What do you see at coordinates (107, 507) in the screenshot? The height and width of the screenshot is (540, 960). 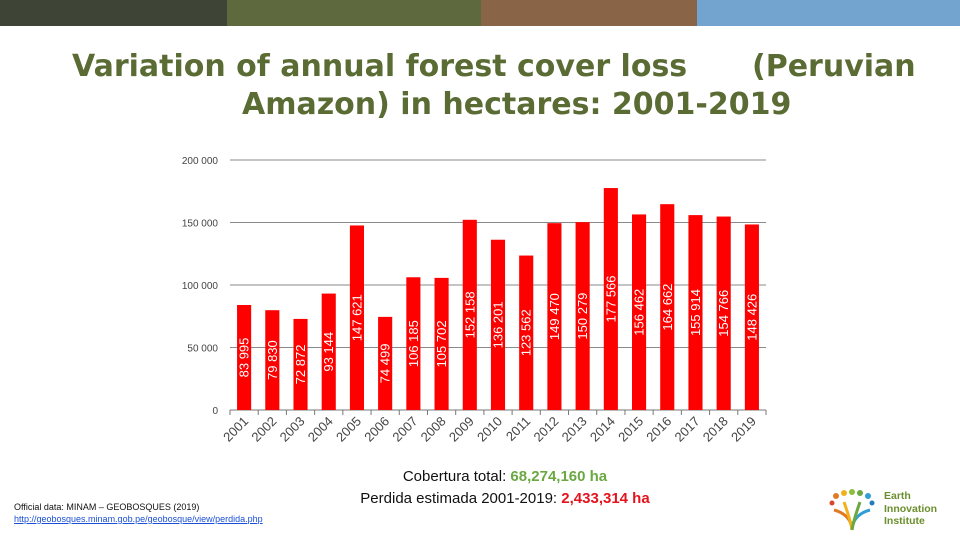 I see `source-label: Official data: MINAM – GEOBOSQUES (2019)` at bounding box center [107, 507].